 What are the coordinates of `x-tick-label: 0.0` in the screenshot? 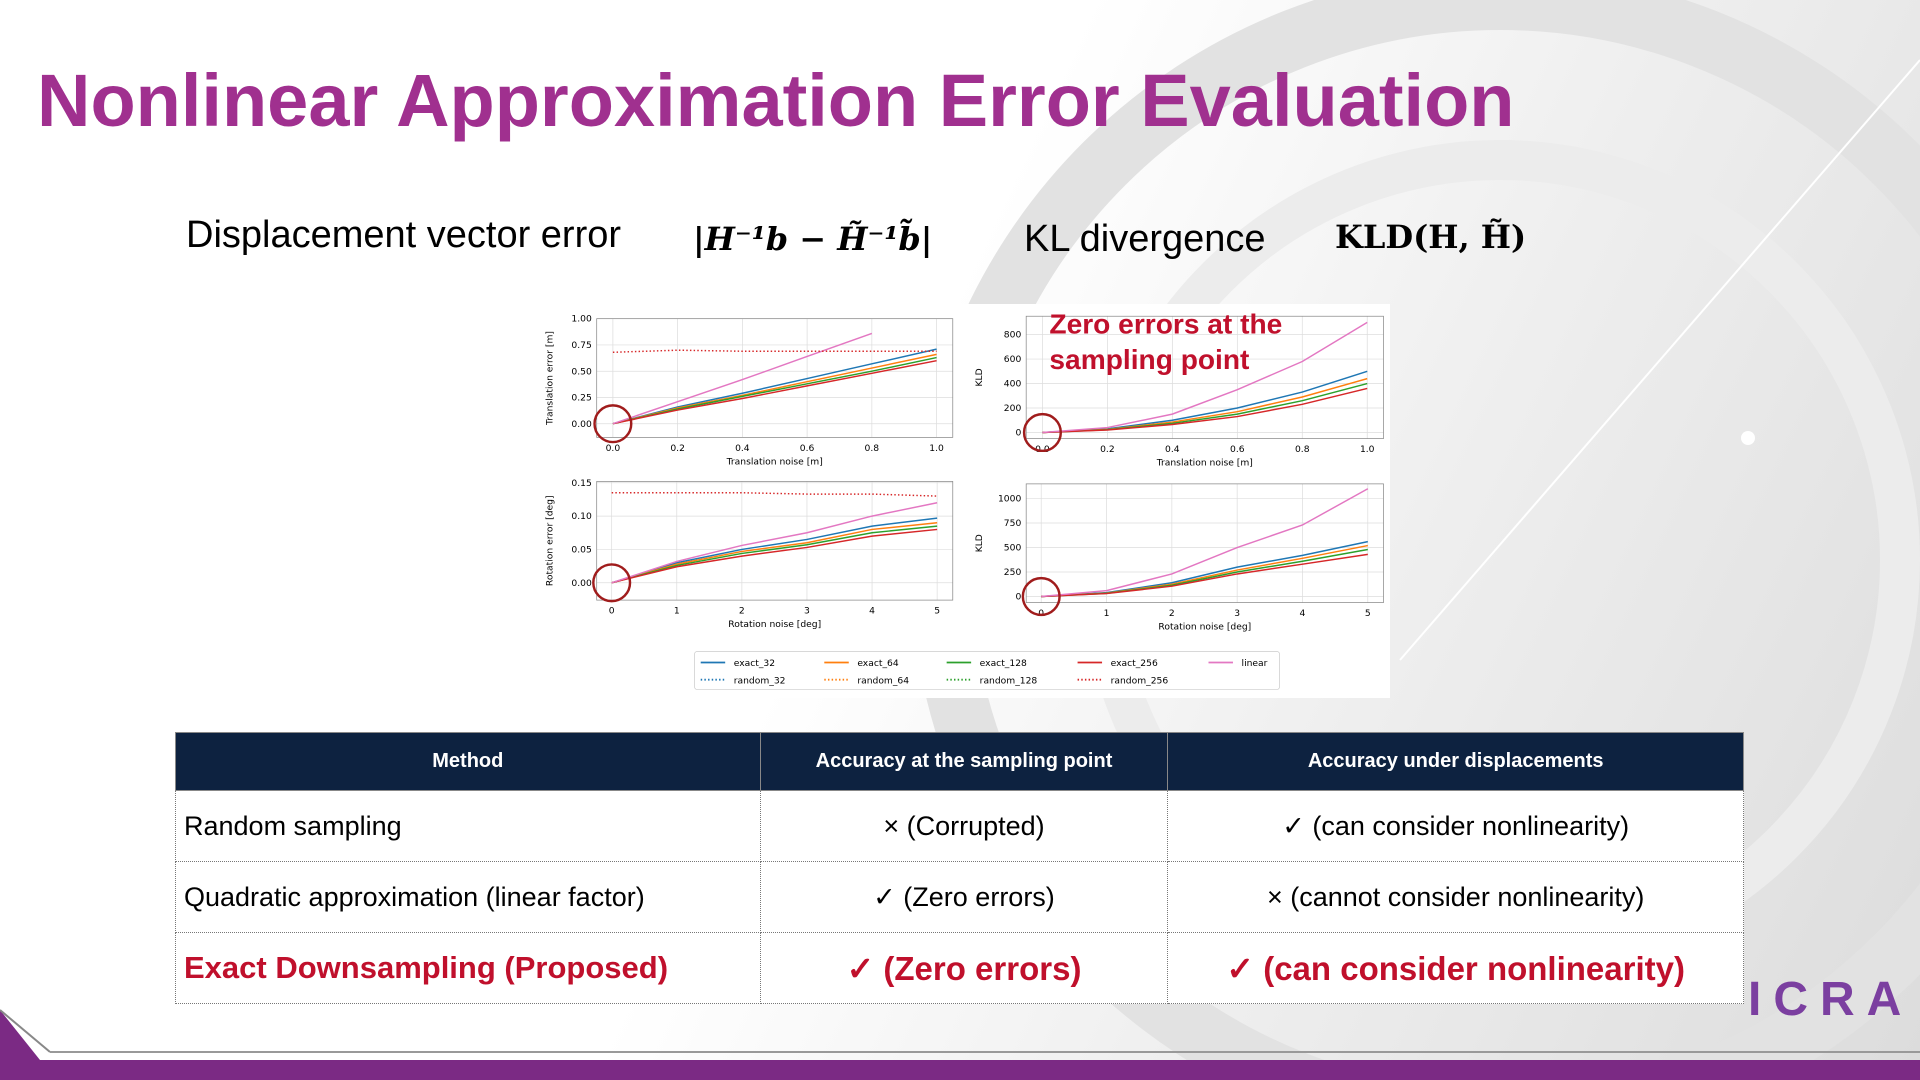 It's located at (1042, 449).